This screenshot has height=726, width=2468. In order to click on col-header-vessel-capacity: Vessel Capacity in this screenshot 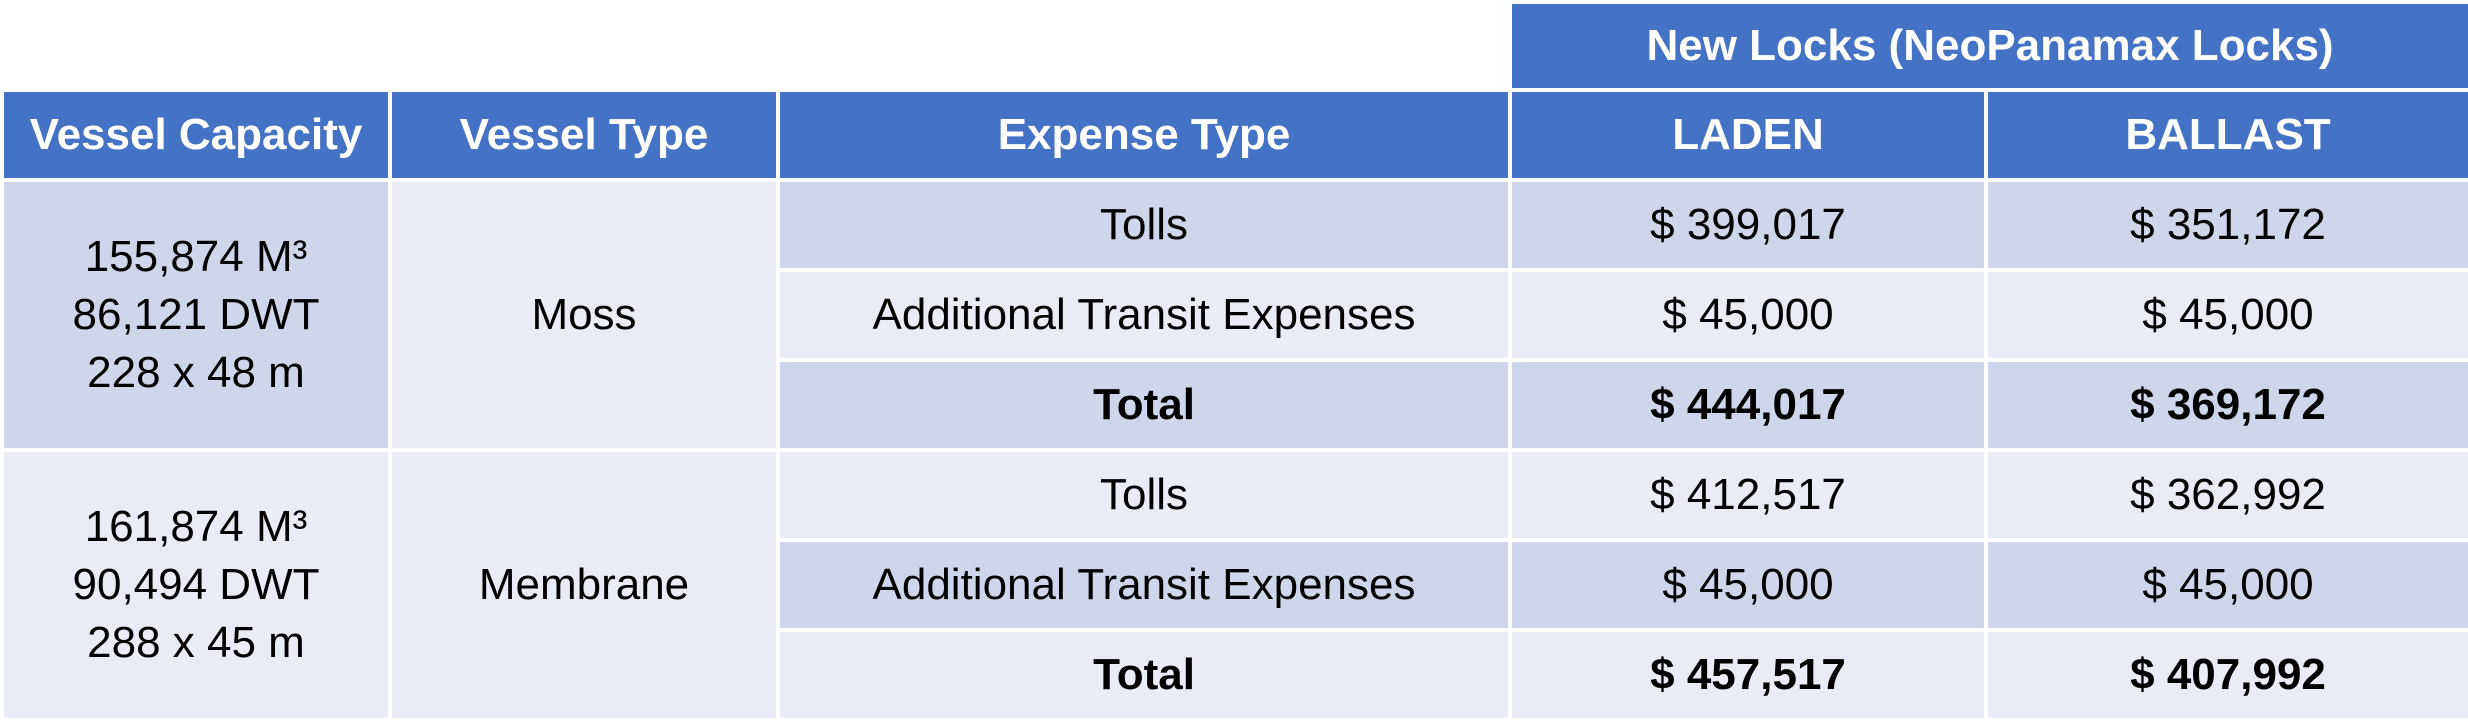, I will do `click(196, 135)`.